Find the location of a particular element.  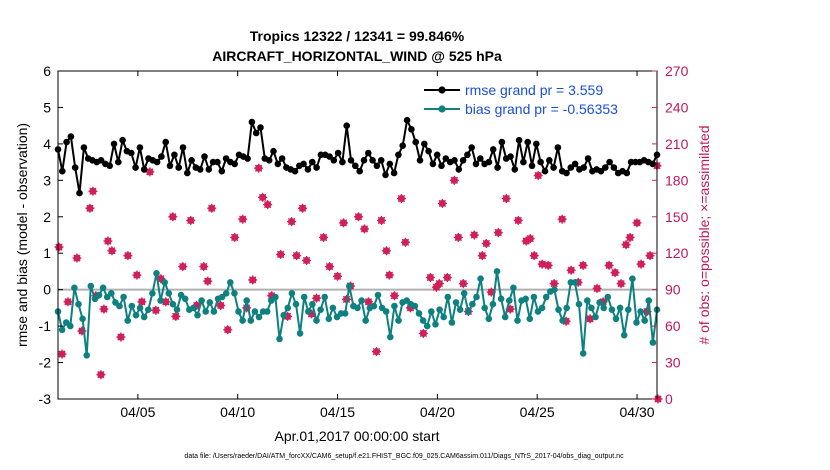

y-tick-label: 1 is located at coordinates (47, 253).